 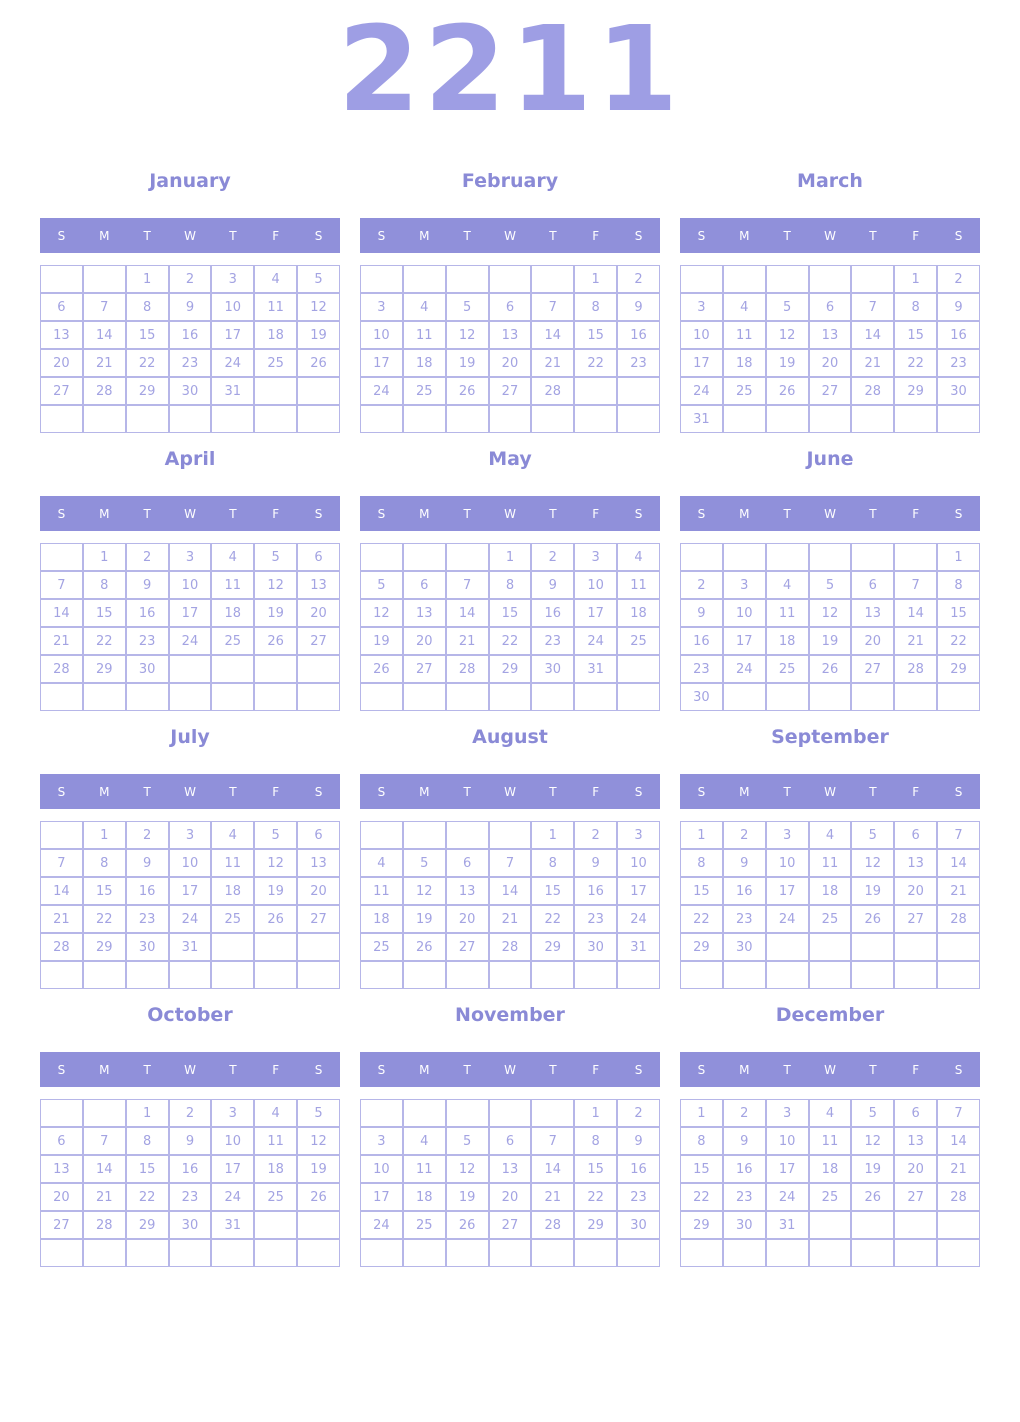 I want to click on day-cell: 27, so click(x=510, y=391).